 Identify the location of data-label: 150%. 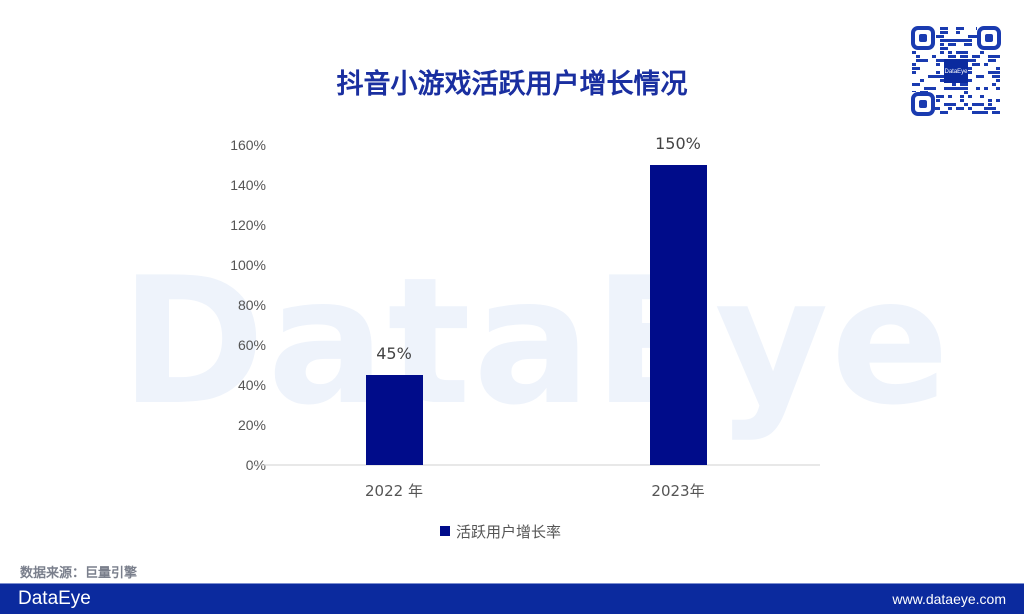
(678, 143).